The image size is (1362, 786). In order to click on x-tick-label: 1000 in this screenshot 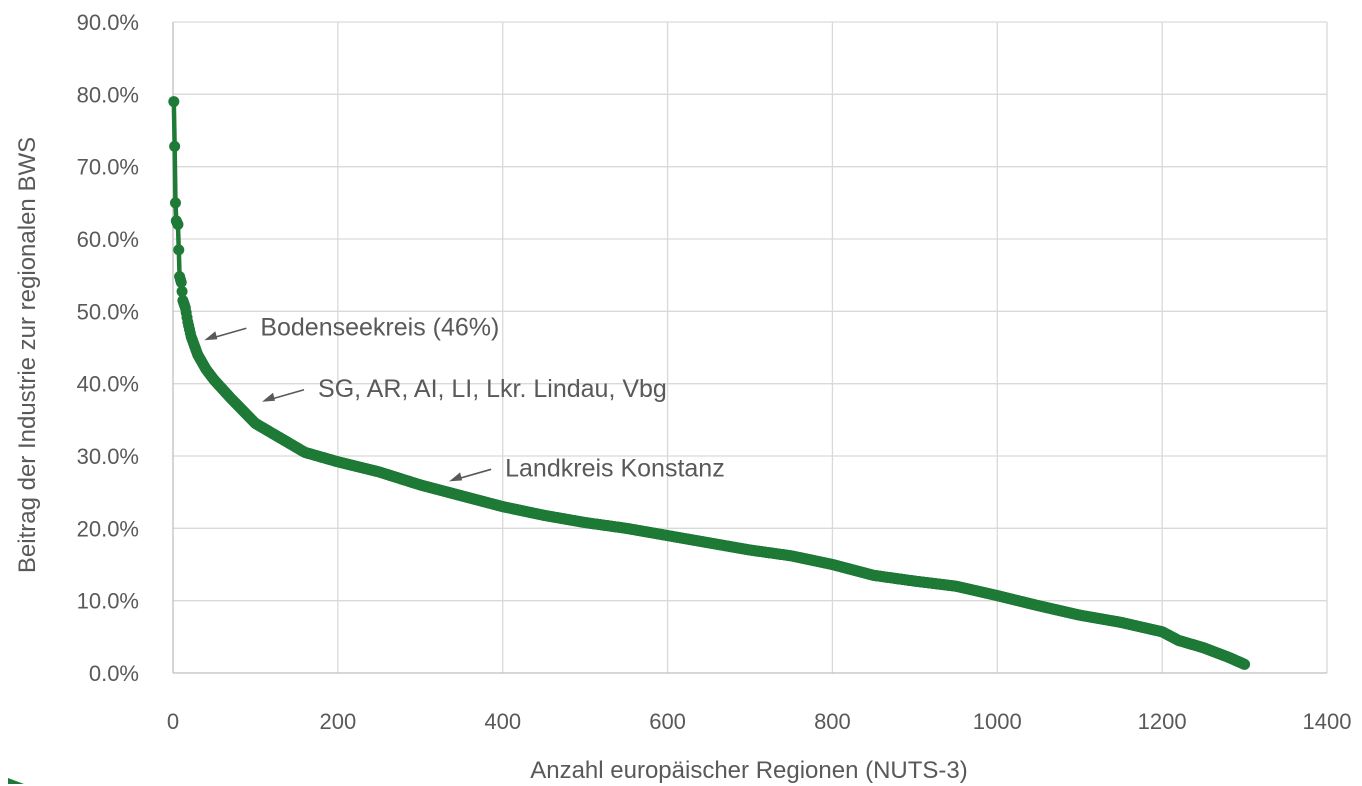, I will do `click(997, 721)`.